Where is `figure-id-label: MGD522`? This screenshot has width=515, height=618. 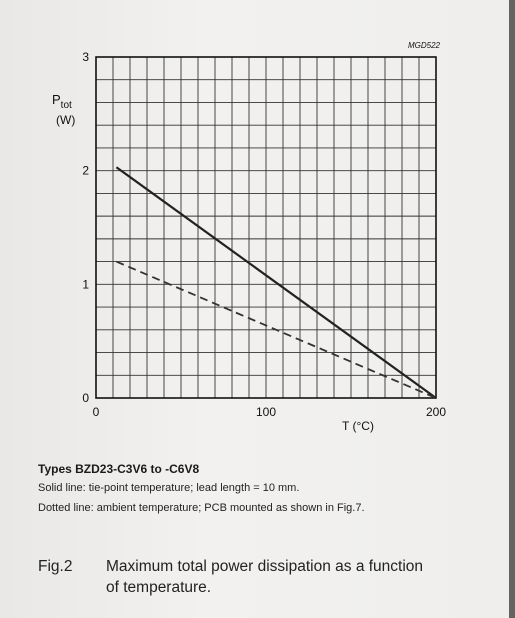 figure-id-label: MGD522 is located at coordinates (424, 45).